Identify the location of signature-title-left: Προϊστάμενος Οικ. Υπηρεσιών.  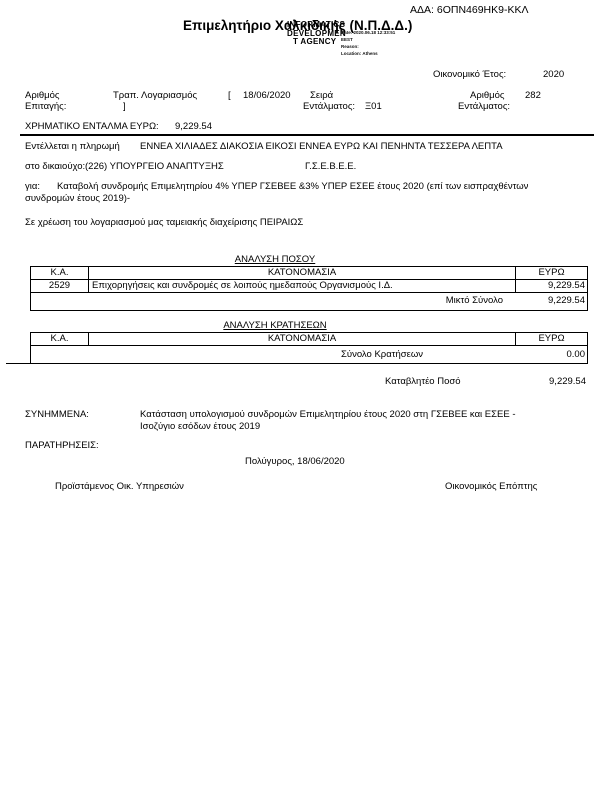
(119, 486).